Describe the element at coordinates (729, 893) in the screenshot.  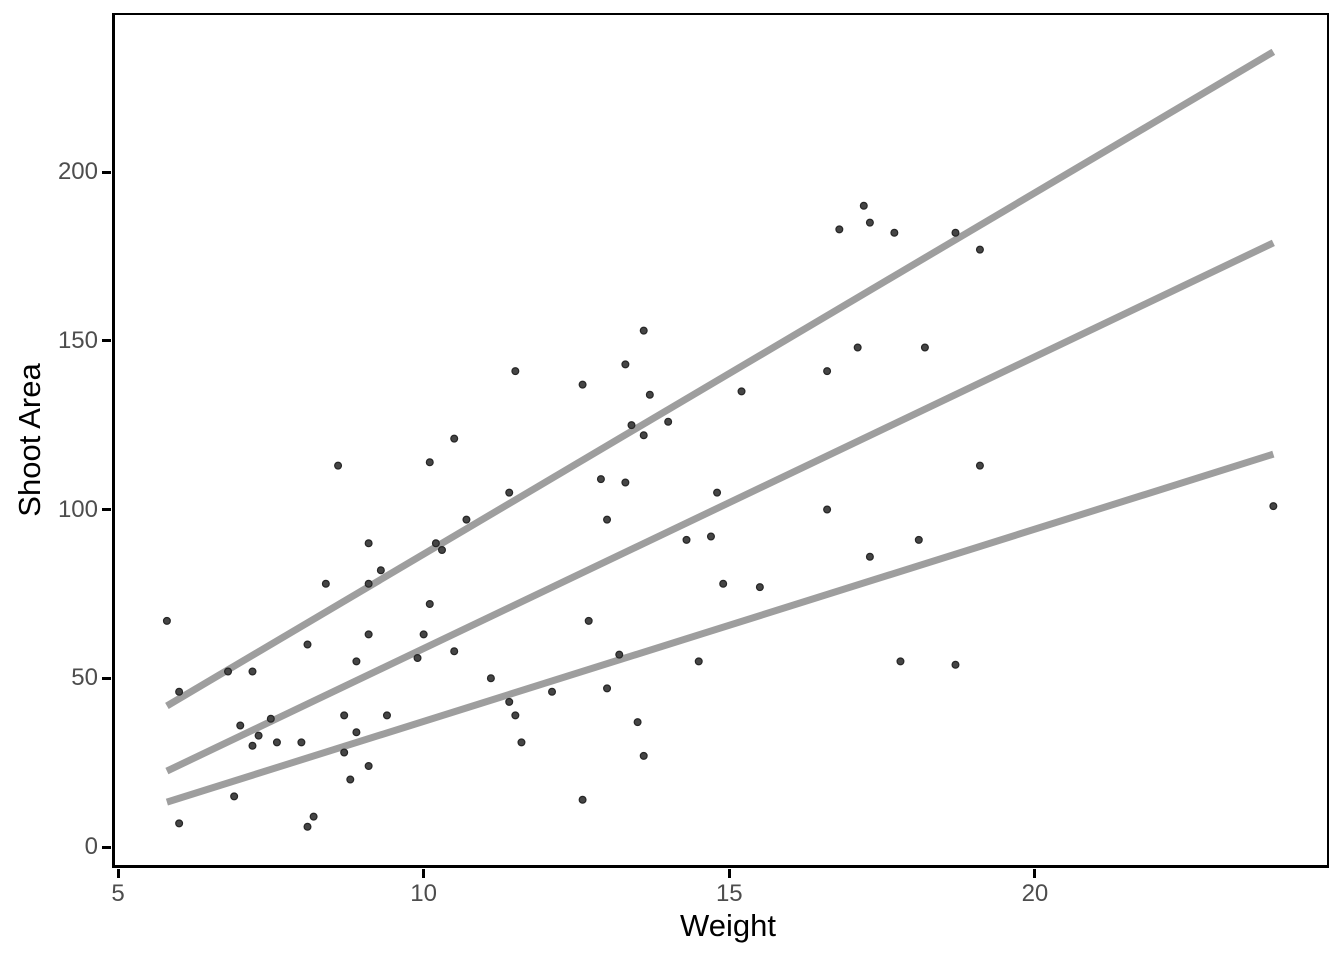
I see `x-axis-tick-label: 15` at that location.